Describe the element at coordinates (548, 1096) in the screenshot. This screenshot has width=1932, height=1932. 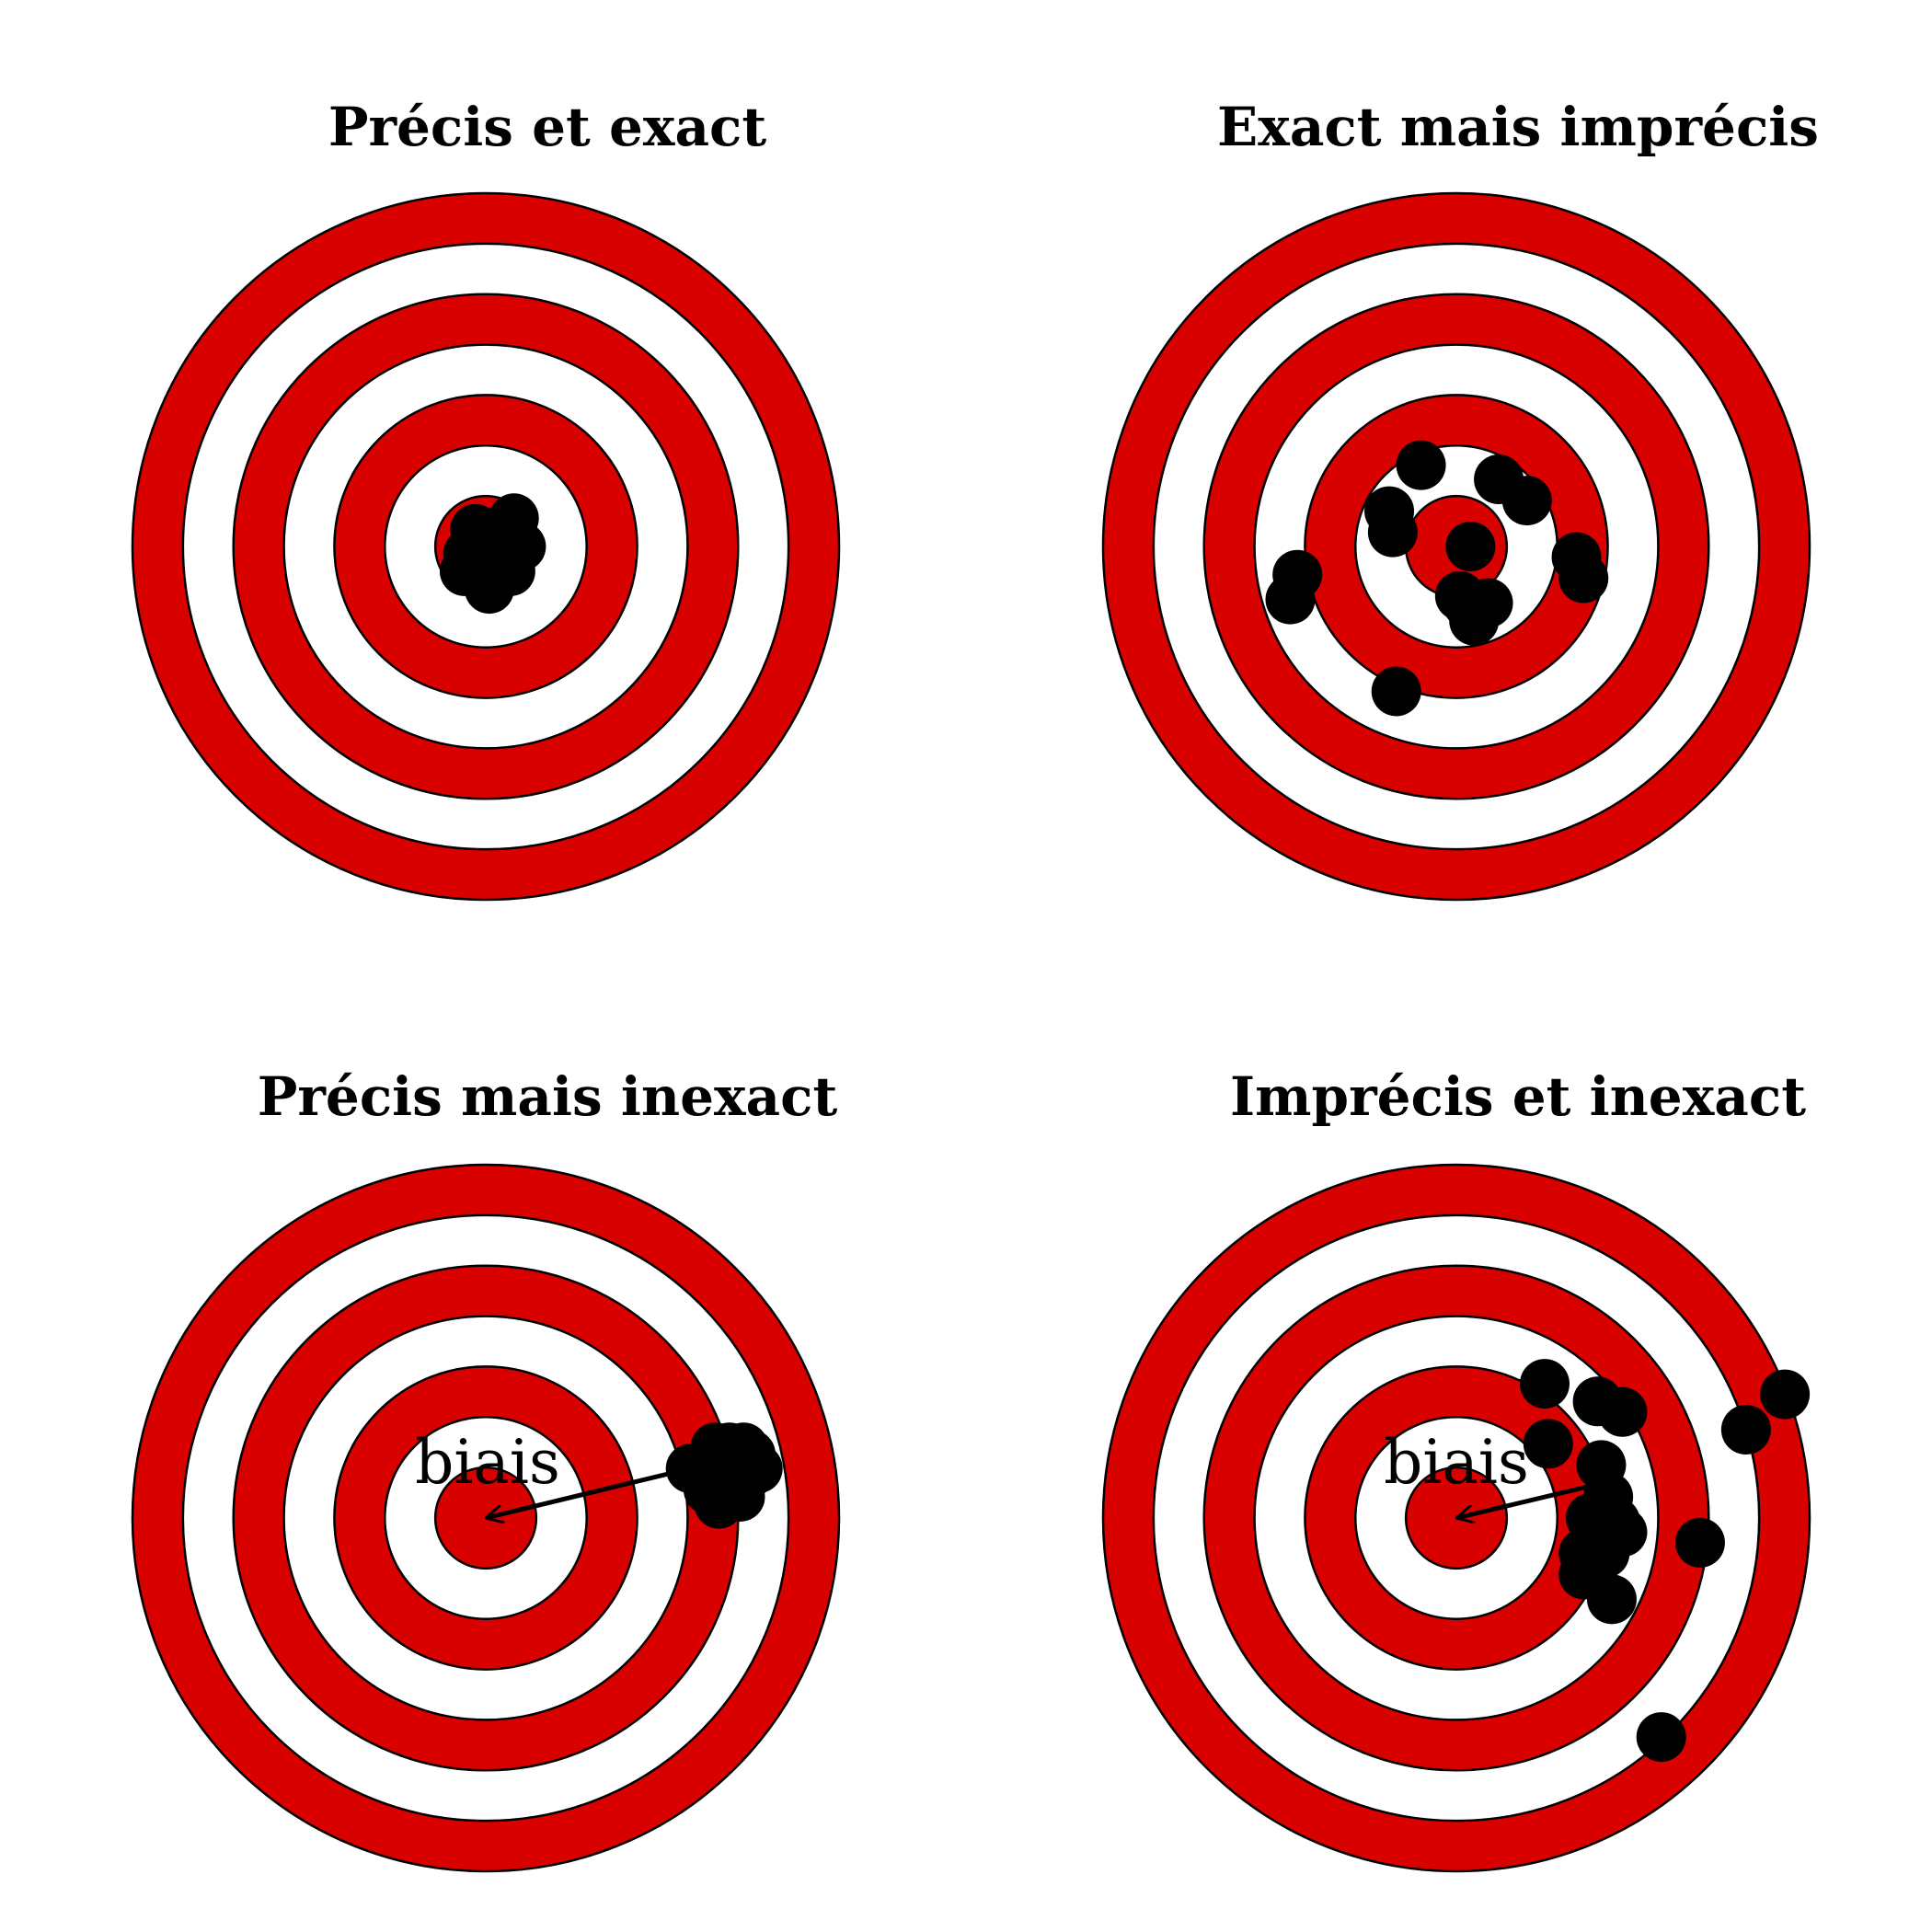
I see `panel-title: Précis mais inexact` at that location.